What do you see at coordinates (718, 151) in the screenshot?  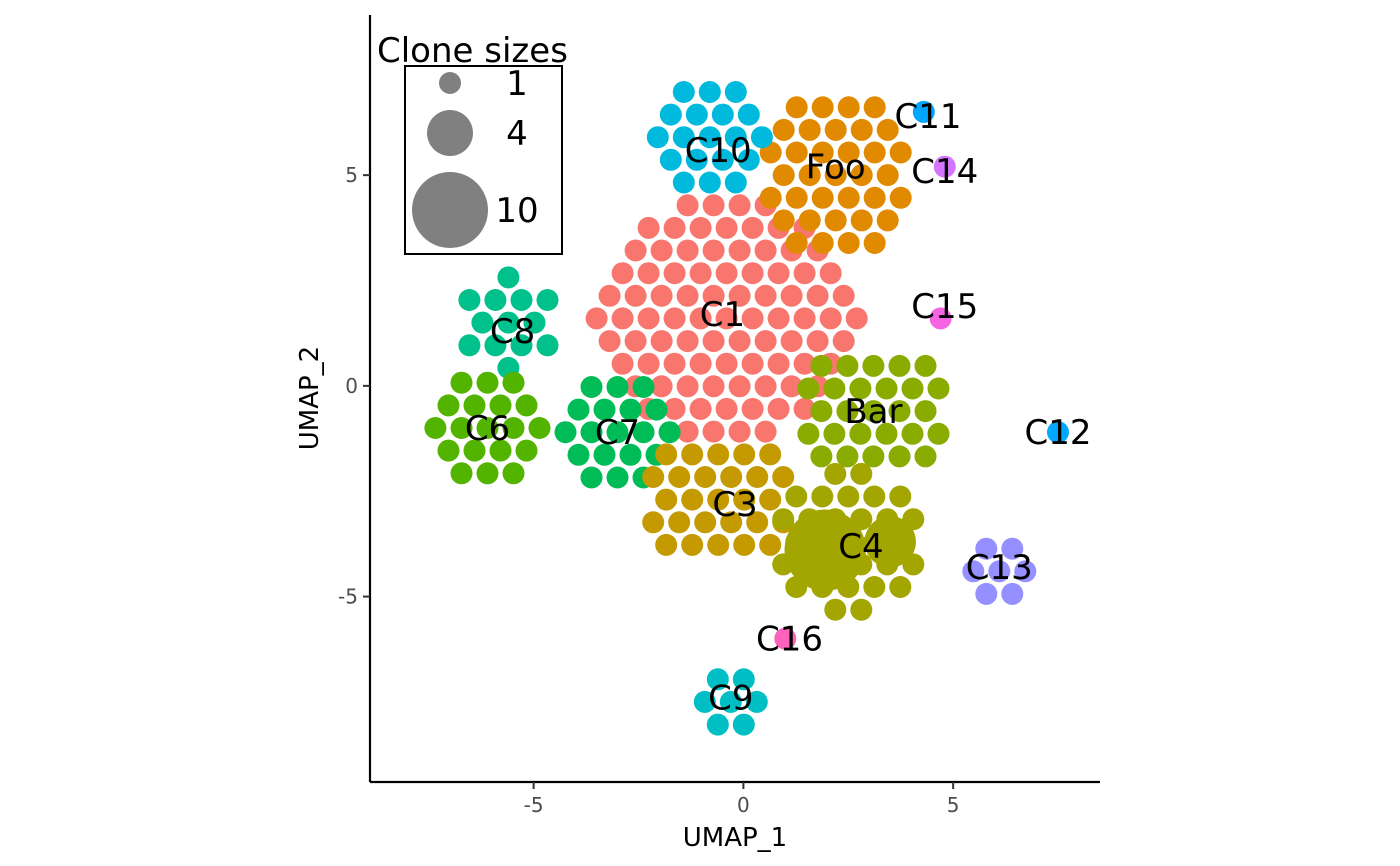 I see `cluster-label-c10: C10` at bounding box center [718, 151].